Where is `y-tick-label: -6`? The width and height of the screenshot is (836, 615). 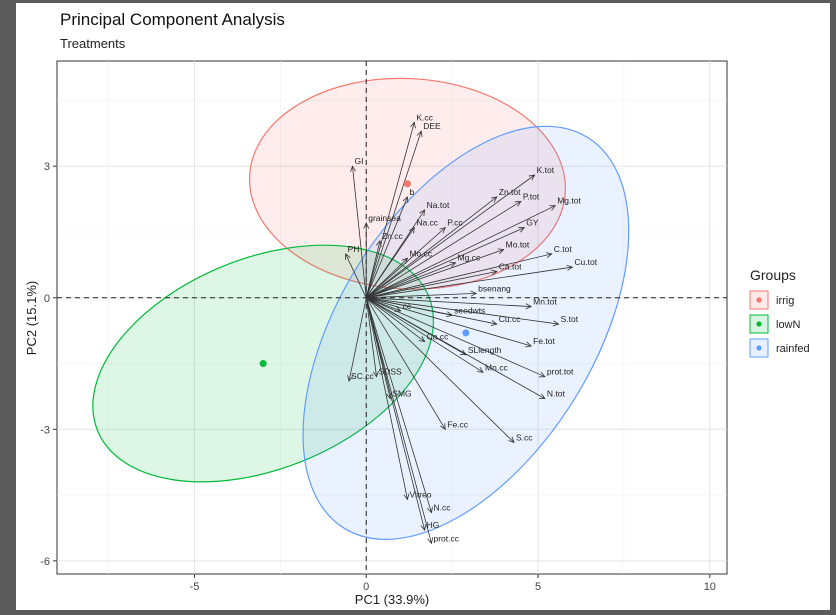 y-tick-label: -6 is located at coordinates (45, 562).